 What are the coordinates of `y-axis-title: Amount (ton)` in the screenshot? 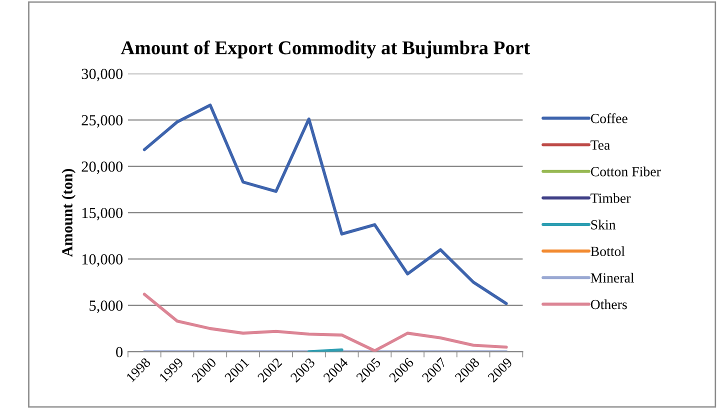 It's located at (69, 213).